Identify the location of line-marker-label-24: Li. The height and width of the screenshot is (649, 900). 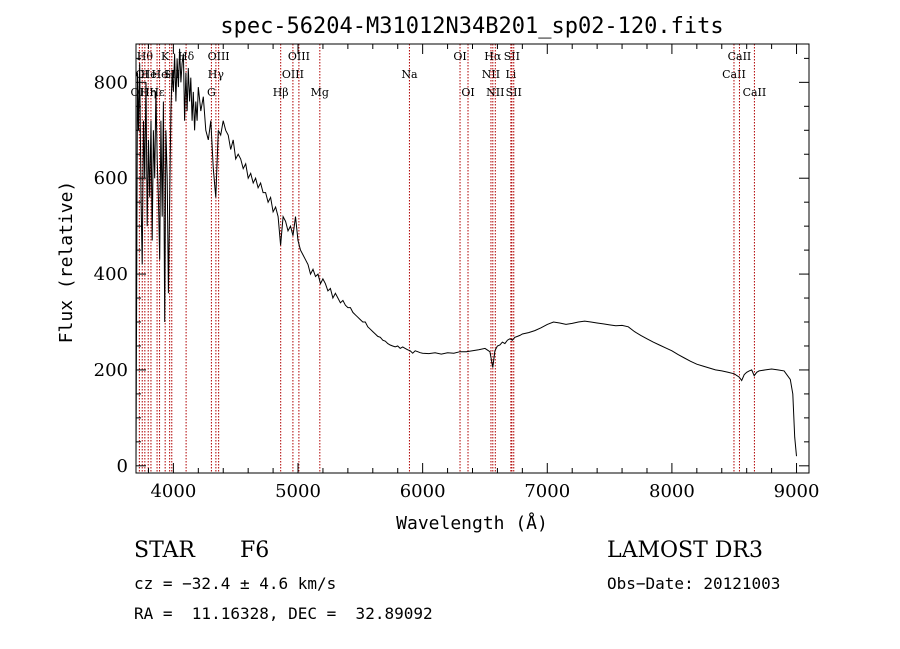
(510, 74).